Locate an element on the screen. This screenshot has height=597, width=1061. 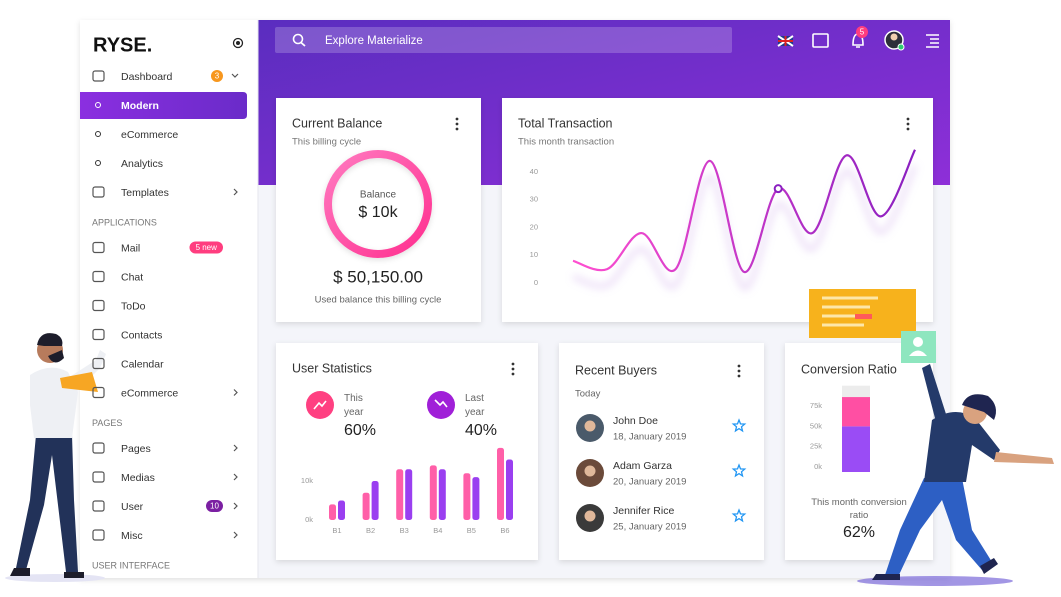
illustration-man is located at coordinates (58, 455).